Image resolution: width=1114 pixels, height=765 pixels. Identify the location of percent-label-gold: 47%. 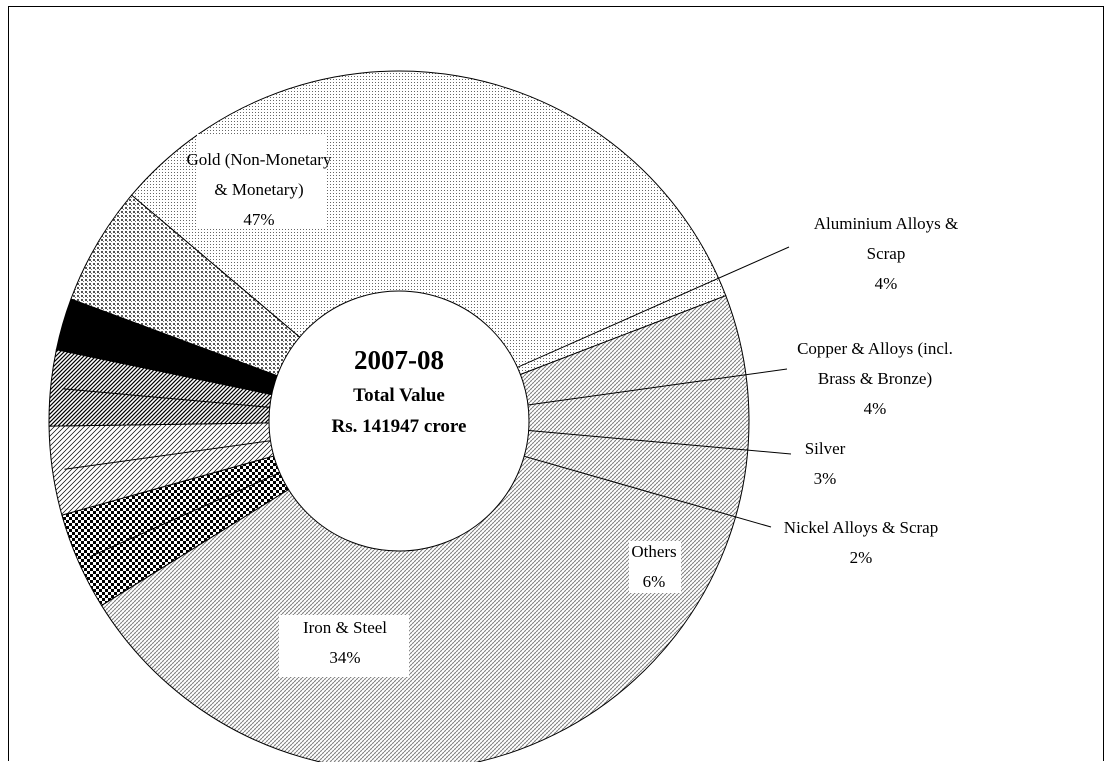
(258, 219).